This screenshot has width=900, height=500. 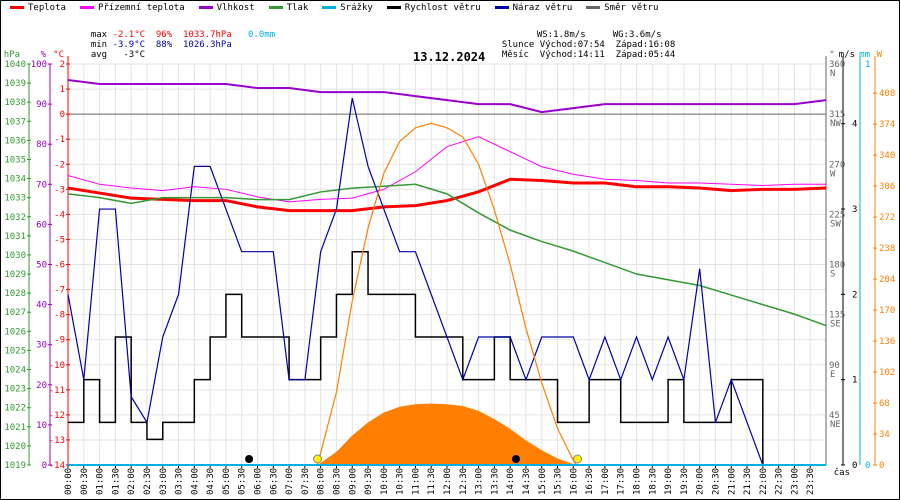 What do you see at coordinates (15, 351) in the screenshot?
I see `pressure-tick-label: 1025` at bounding box center [15, 351].